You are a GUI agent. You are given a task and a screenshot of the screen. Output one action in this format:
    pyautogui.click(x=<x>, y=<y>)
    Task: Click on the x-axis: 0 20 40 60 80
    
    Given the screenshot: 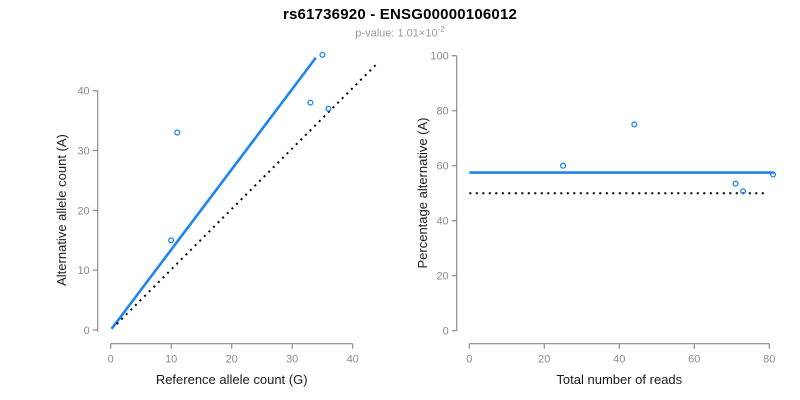 What is the action you would take?
    pyautogui.click(x=620, y=354)
    